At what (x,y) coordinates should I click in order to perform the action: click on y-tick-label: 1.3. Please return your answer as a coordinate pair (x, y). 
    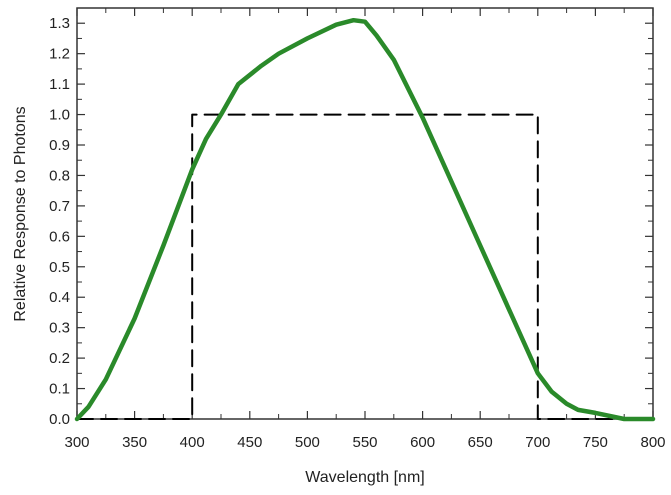
    Looking at the image, I should click on (59, 23).